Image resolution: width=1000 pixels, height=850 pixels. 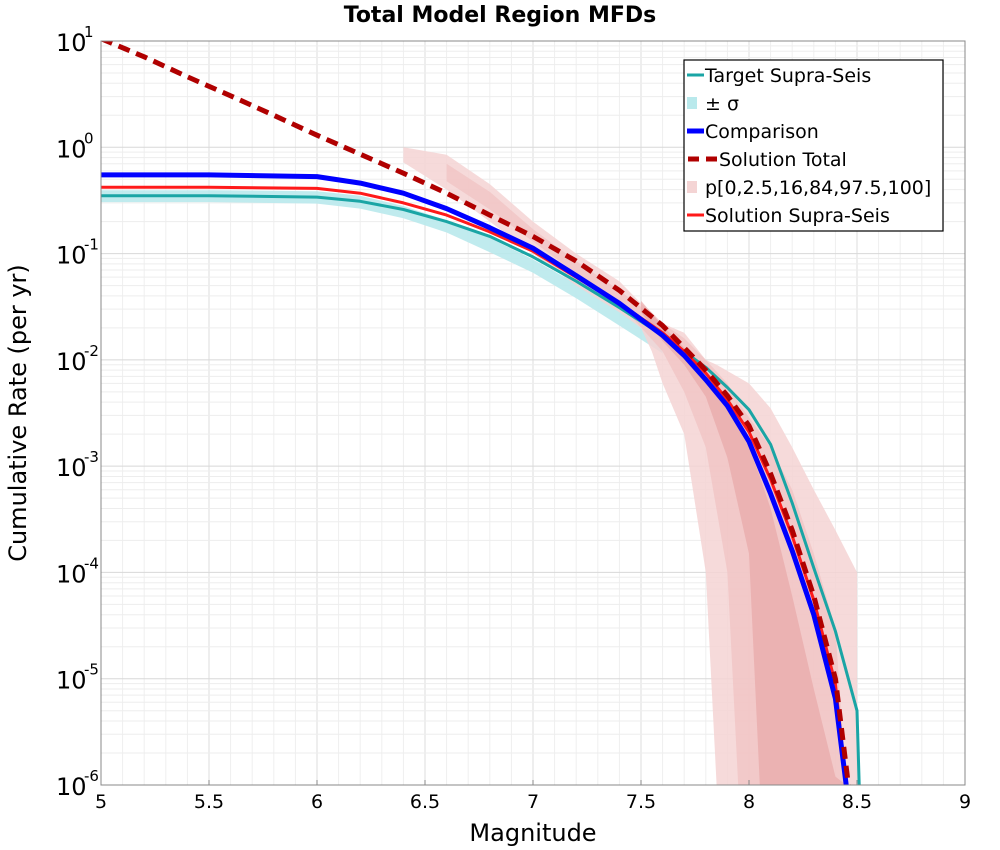 What do you see at coordinates (857, 802) in the screenshot?
I see `x-tick-label: 8.5` at bounding box center [857, 802].